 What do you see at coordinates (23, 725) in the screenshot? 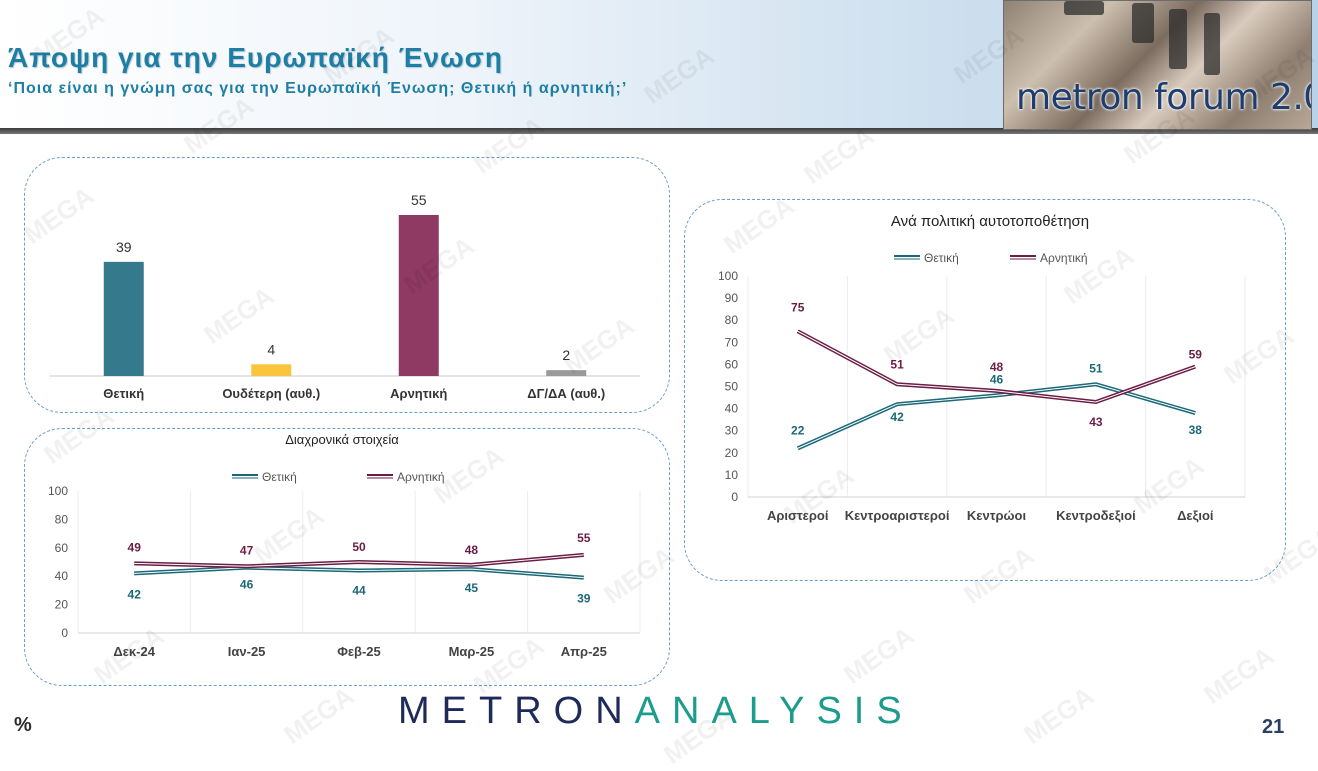
I see `percent-unit-label: %` at bounding box center [23, 725].